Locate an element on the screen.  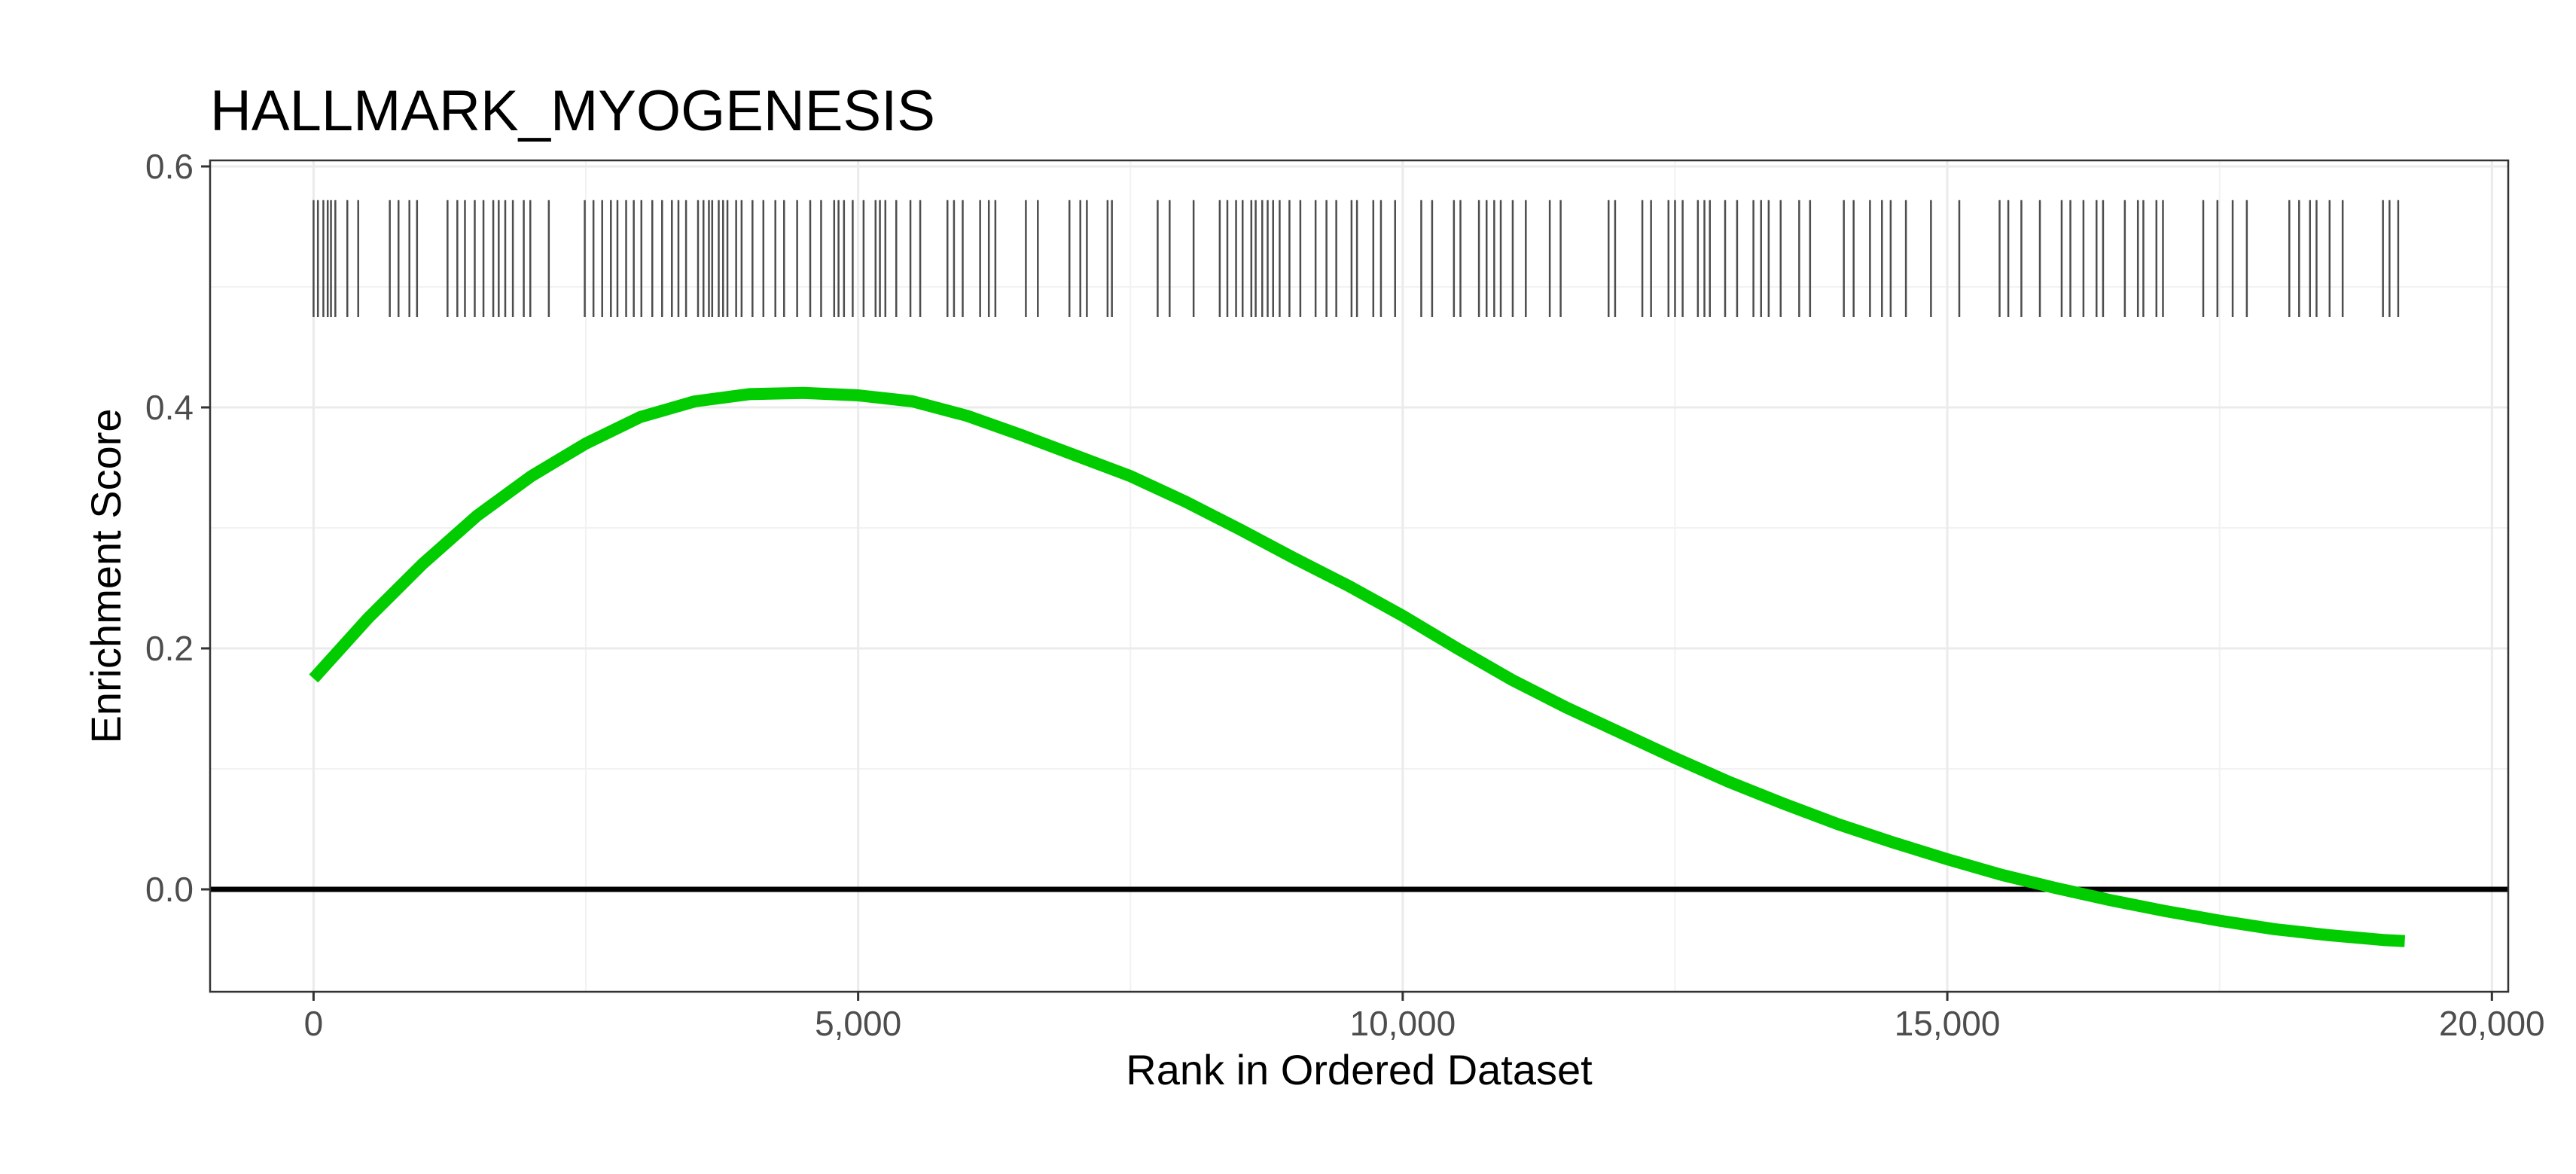
y-tick-label: 0.4 is located at coordinates (169, 407).